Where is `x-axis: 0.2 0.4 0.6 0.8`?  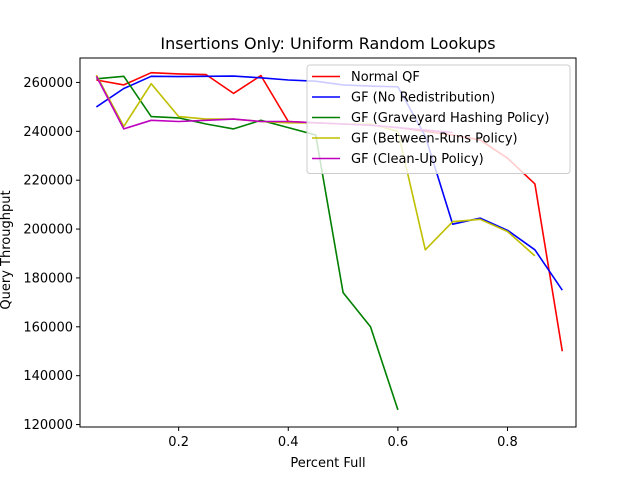 x-axis: 0.2 0.4 0.6 0.8 is located at coordinates (343, 438).